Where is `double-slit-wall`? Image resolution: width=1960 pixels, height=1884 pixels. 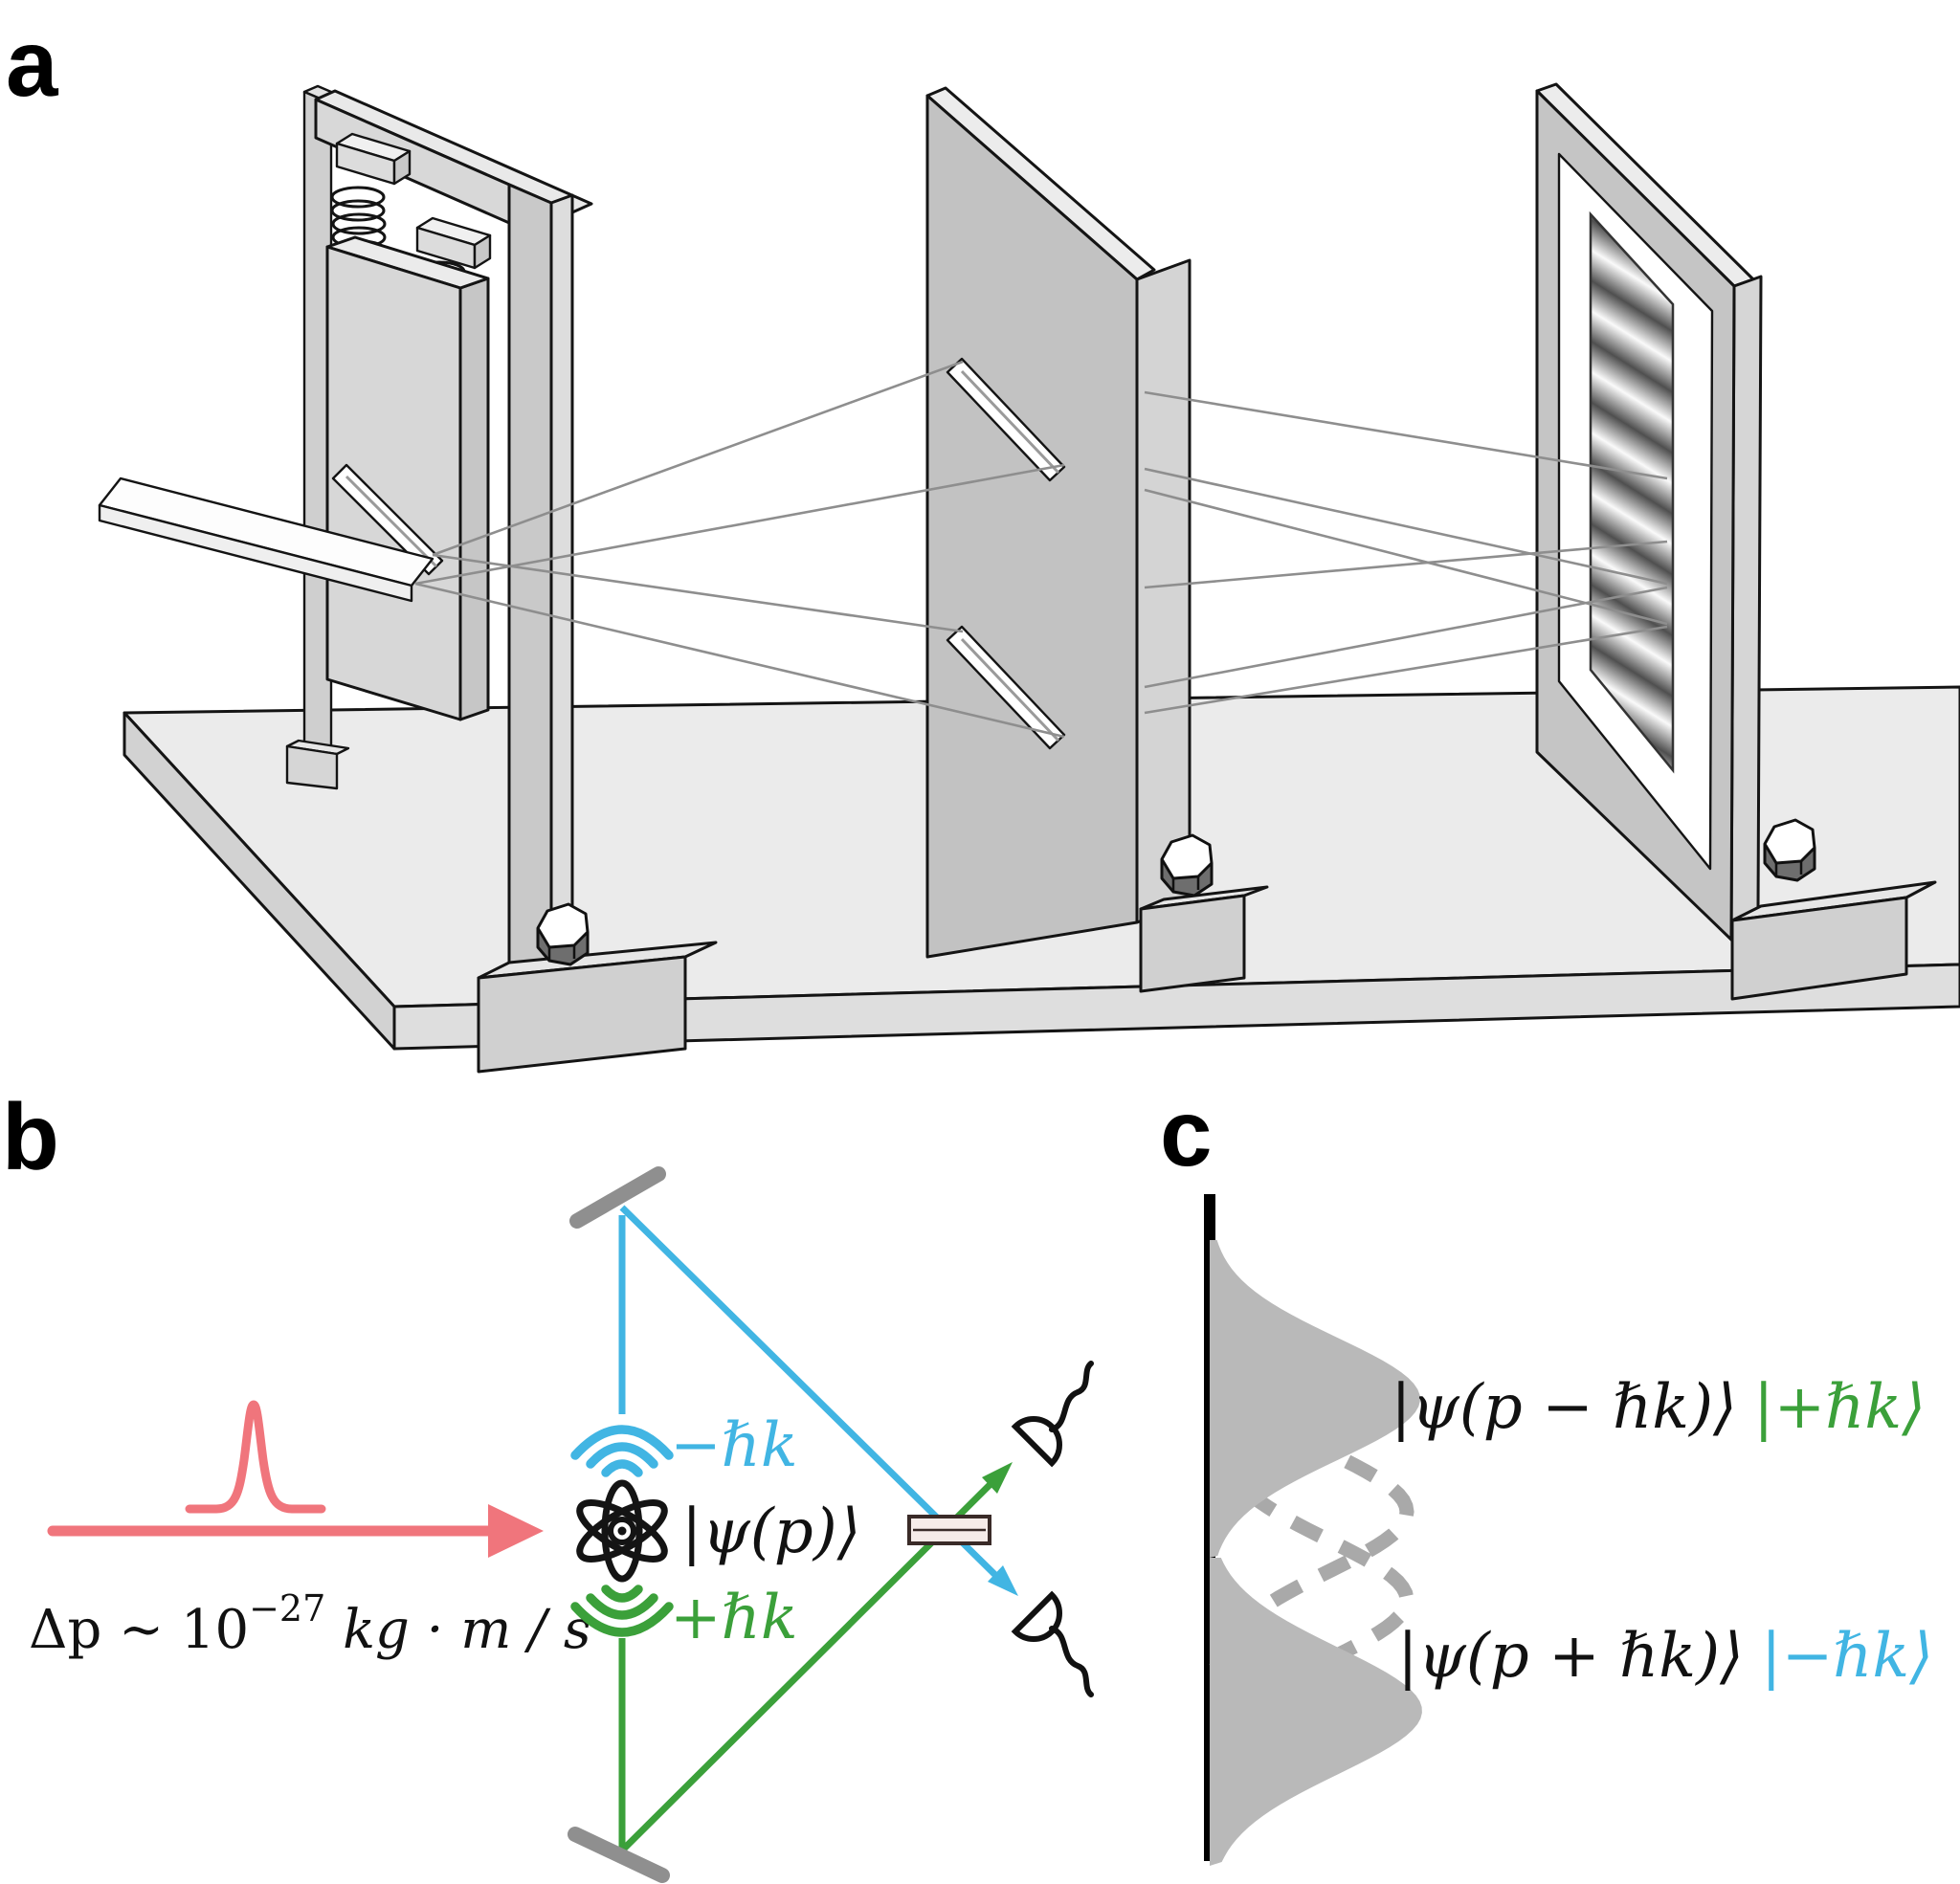 double-slit-wall is located at coordinates (1097, 539).